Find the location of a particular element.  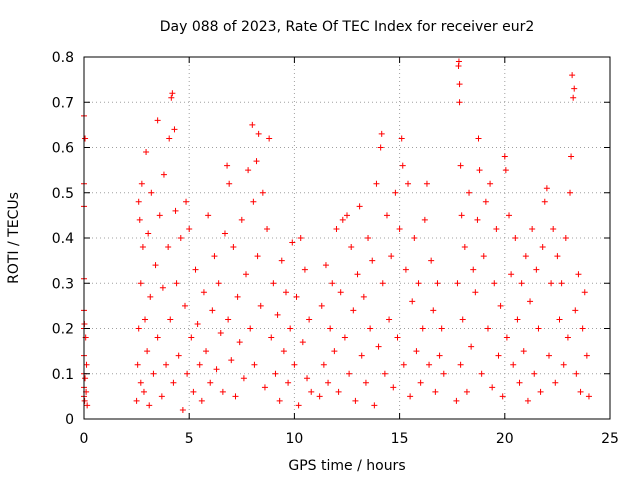

y-tick-label: 0.1 is located at coordinates (63, 375).